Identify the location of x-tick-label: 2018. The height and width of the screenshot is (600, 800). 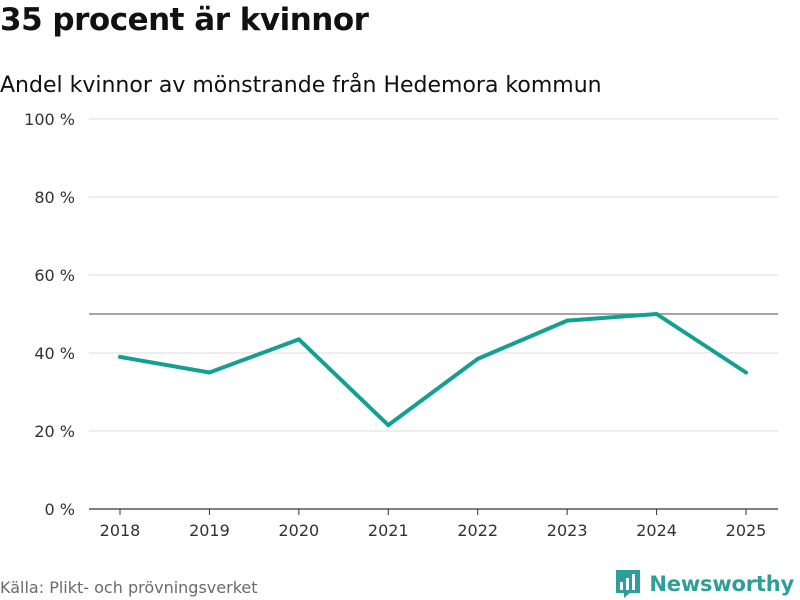
(120, 530).